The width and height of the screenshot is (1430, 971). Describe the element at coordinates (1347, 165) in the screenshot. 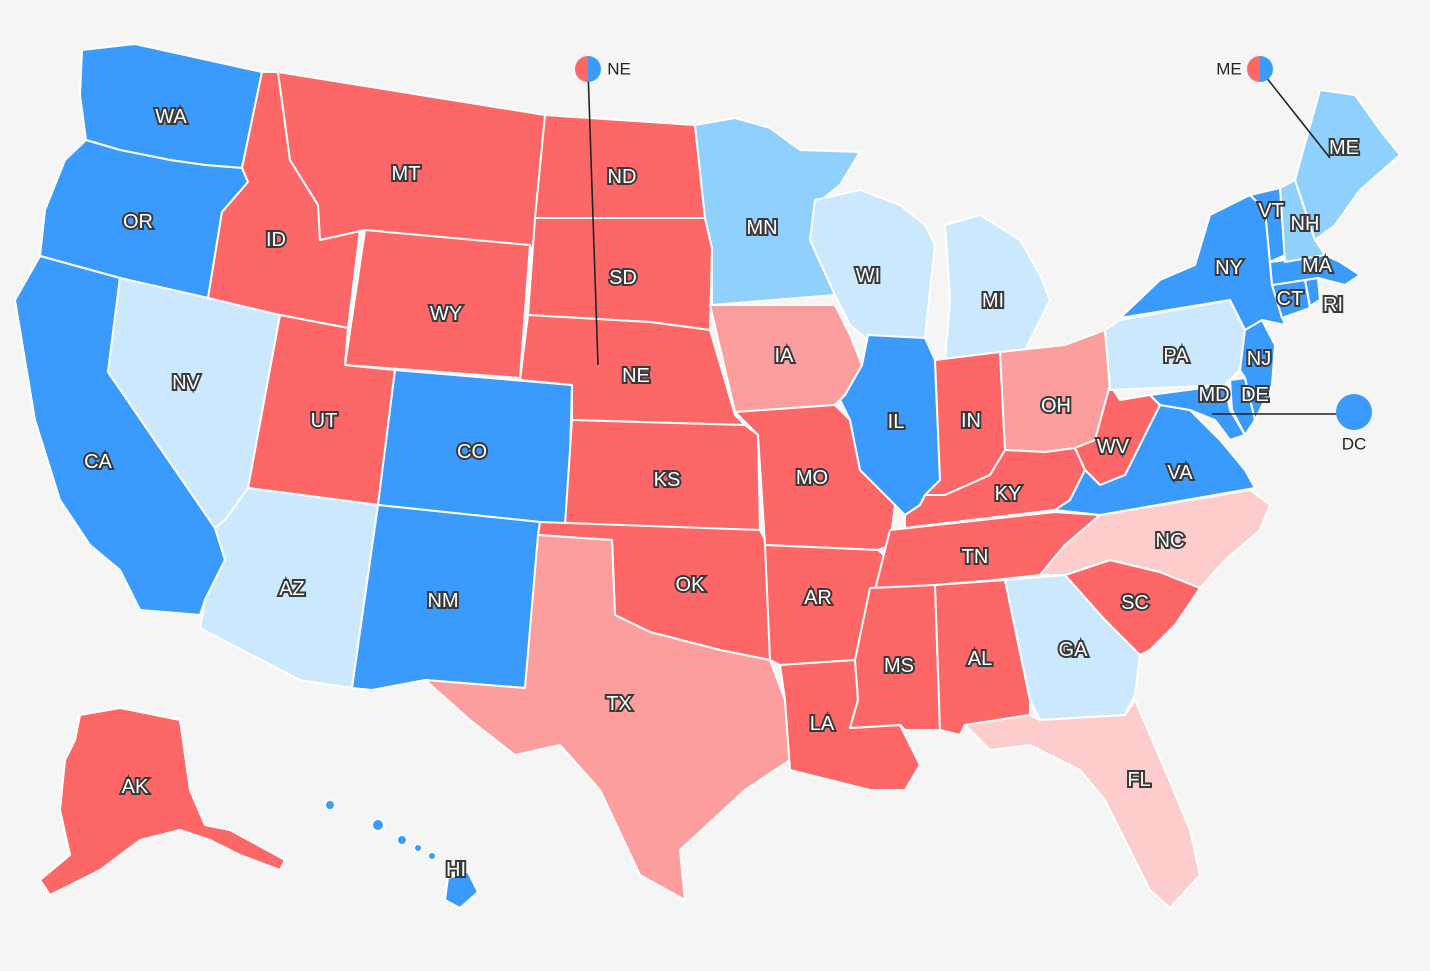

I see `state-me` at that location.